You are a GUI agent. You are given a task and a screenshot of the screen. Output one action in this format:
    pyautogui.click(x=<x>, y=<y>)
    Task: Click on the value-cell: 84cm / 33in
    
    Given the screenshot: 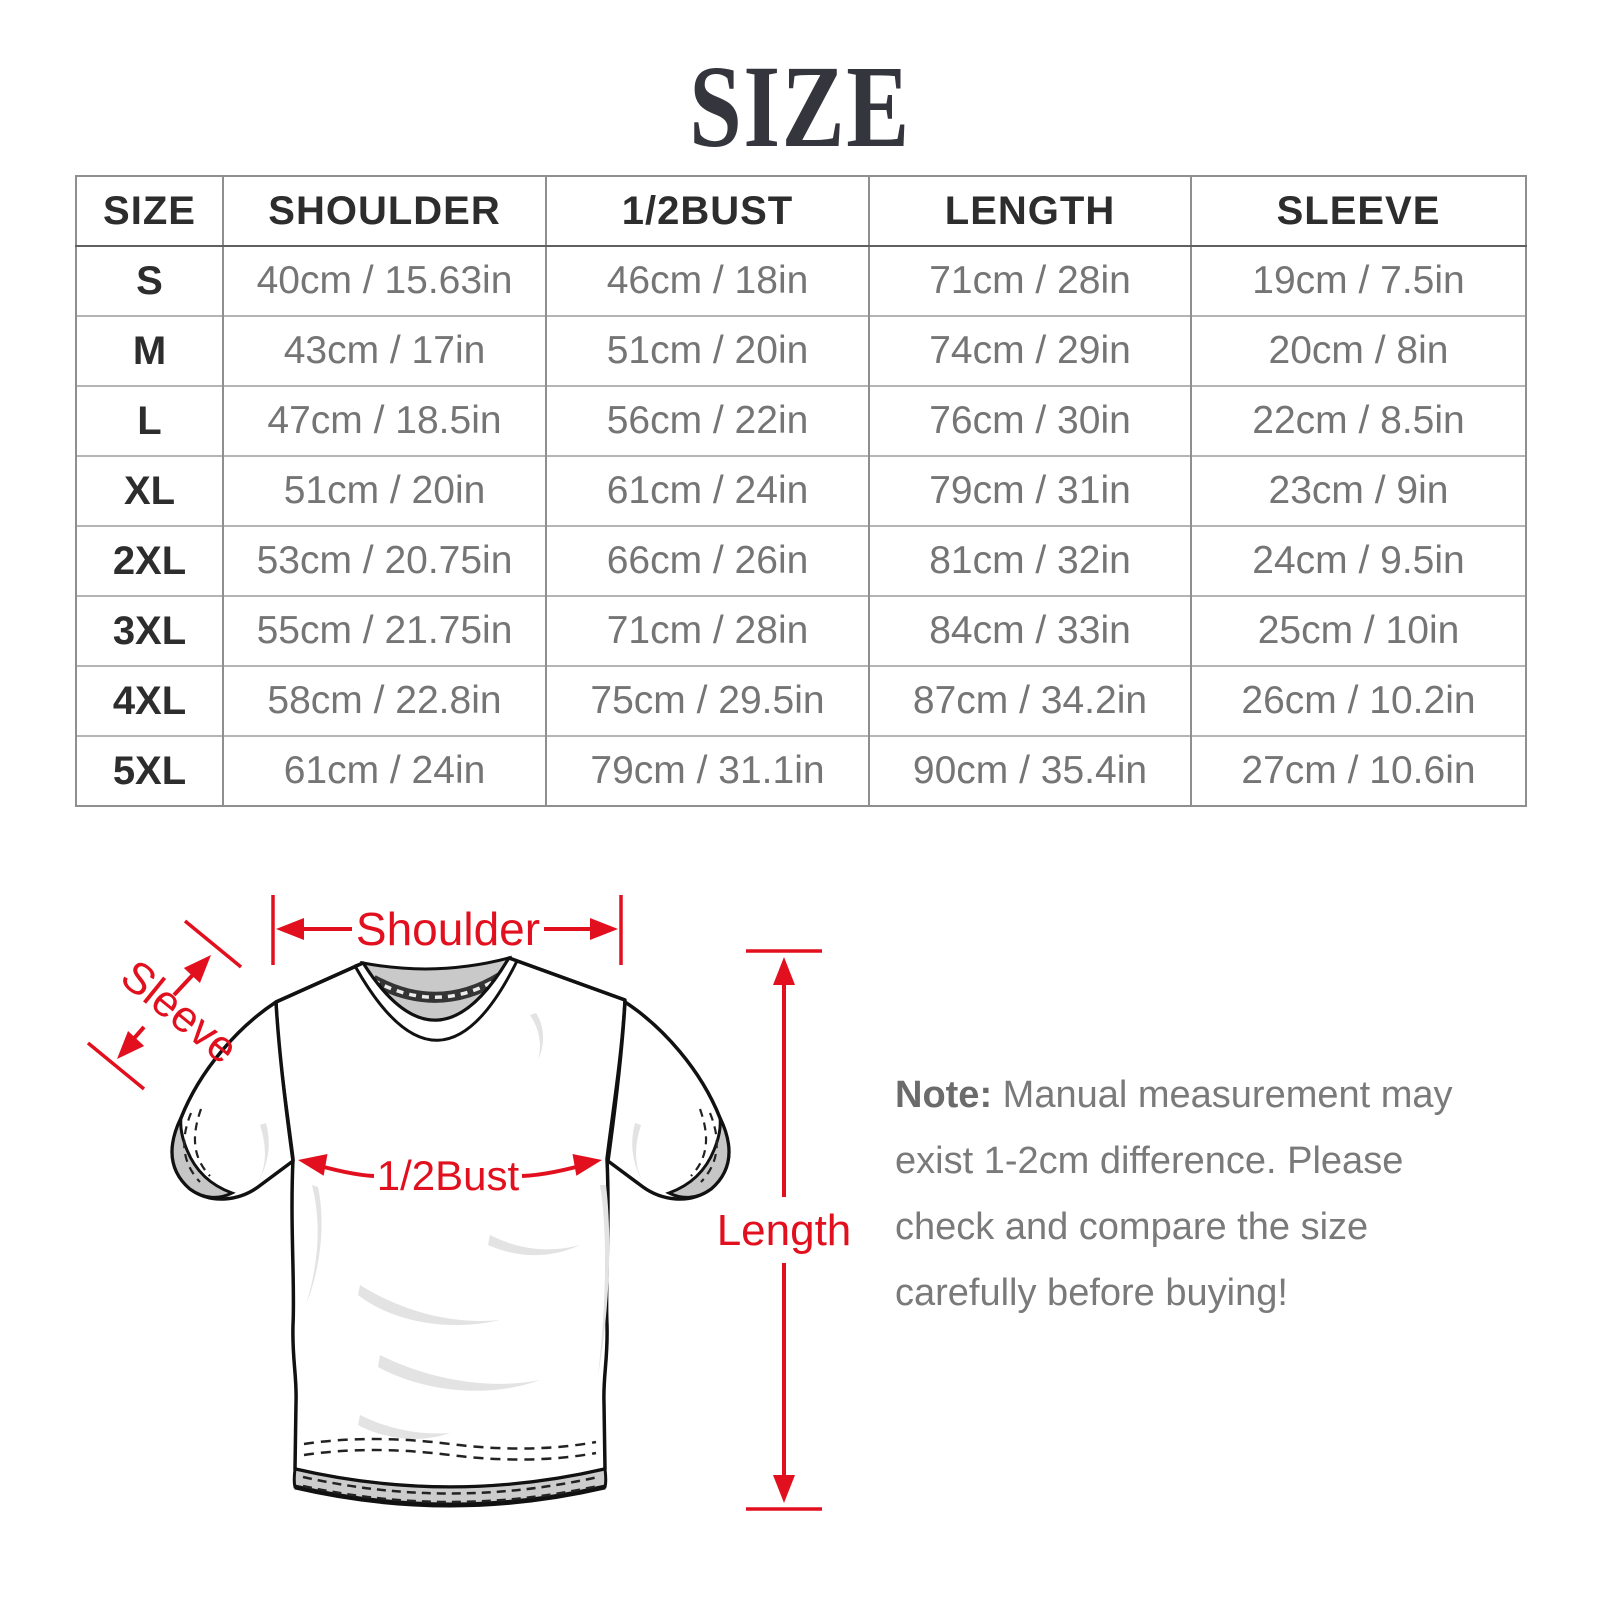 What is the action you would take?
    pyautogui.click(x=1030, y=630)
    